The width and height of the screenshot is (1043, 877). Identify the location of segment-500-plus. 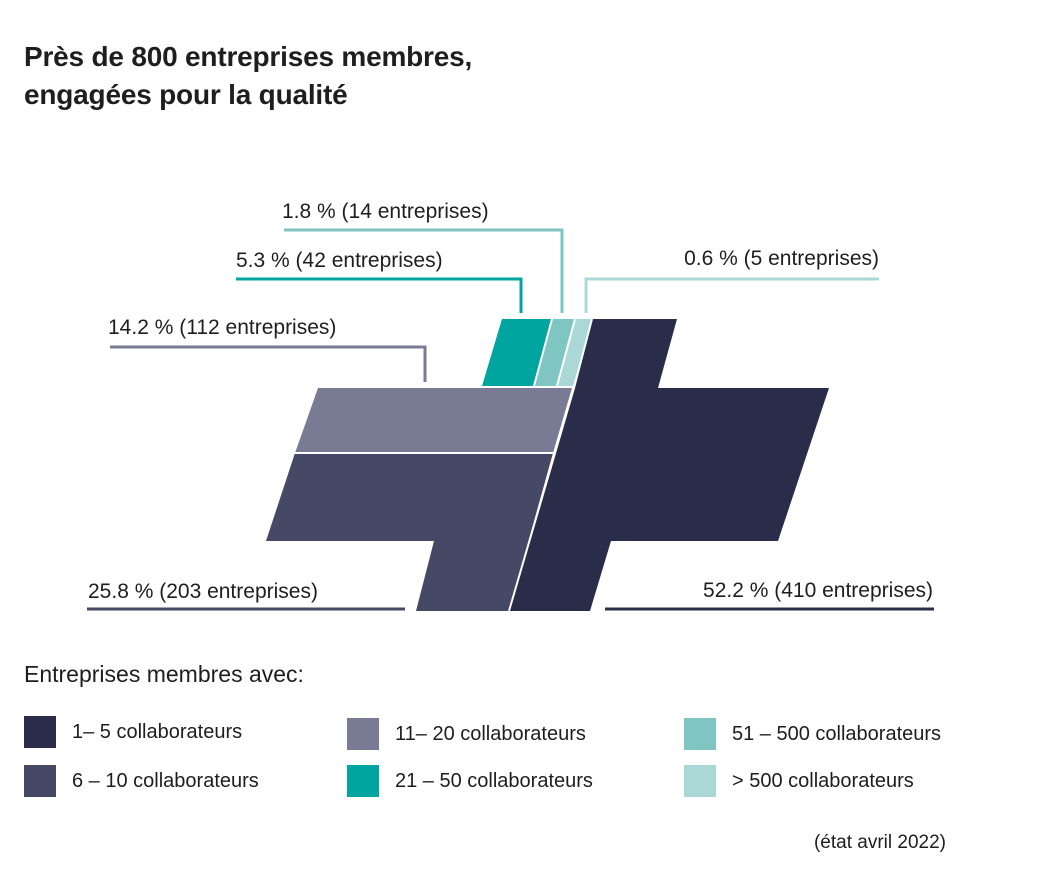
(574, 352).